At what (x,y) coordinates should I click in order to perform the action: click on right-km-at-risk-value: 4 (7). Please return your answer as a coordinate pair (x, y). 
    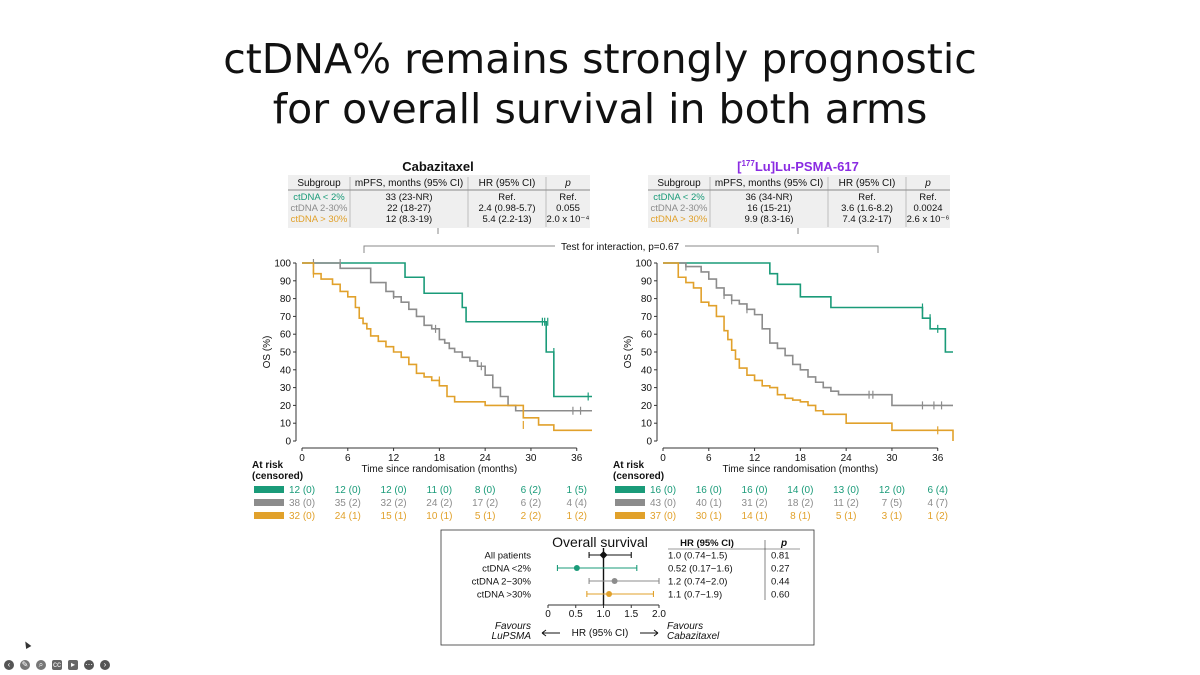
    Looking at the image, I should click on (937, 503).